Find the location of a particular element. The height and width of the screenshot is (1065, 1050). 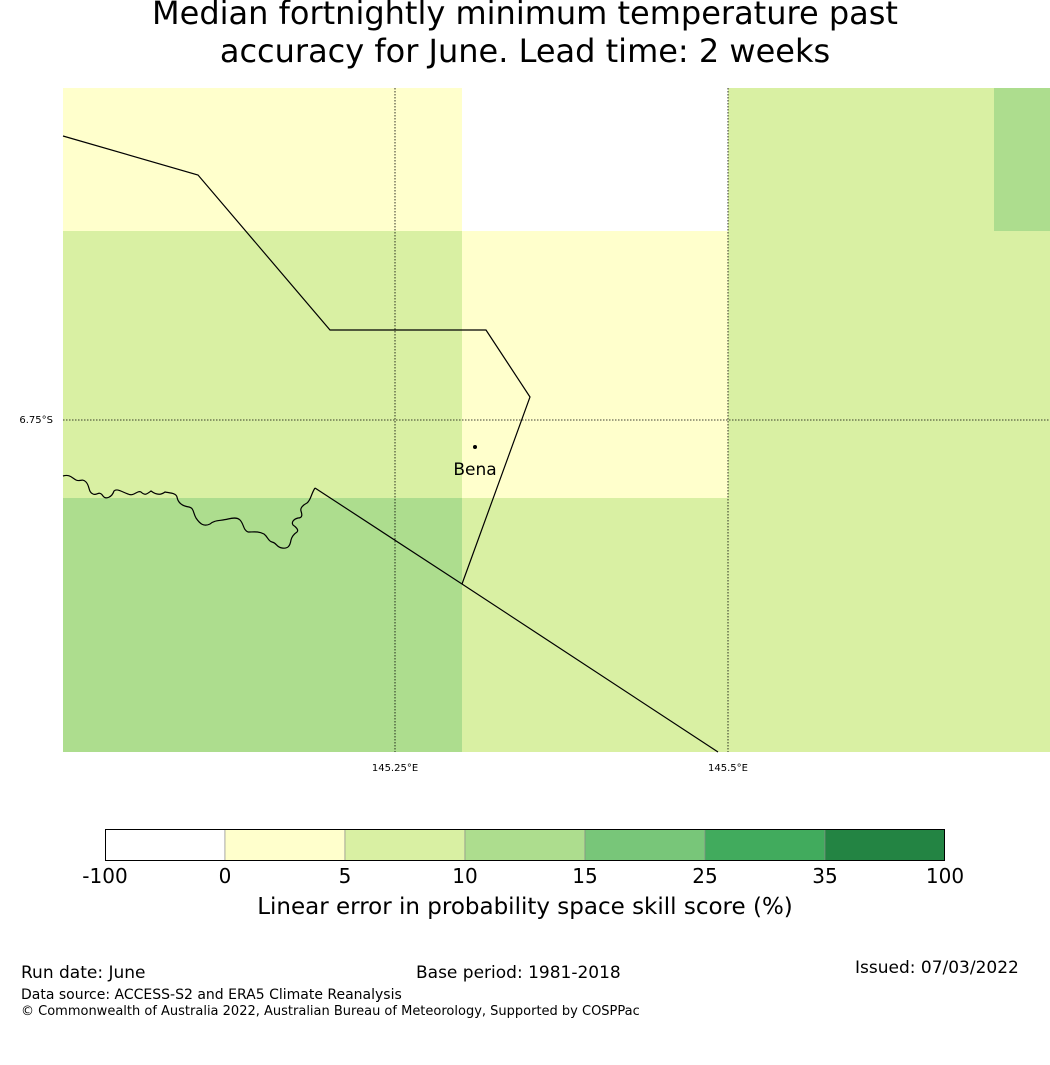

colorbar-border is located at coordinates (525, 845).